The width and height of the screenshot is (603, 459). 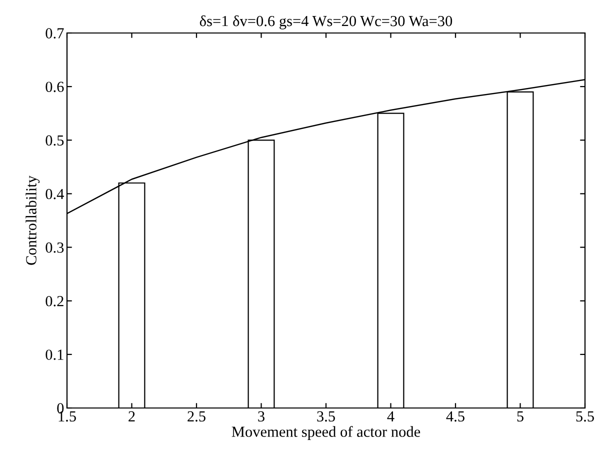 What do you see at coordinates (131, 416) in the screenshot?
I see `x-tick-label: 2` at bounding box center [131, 416].